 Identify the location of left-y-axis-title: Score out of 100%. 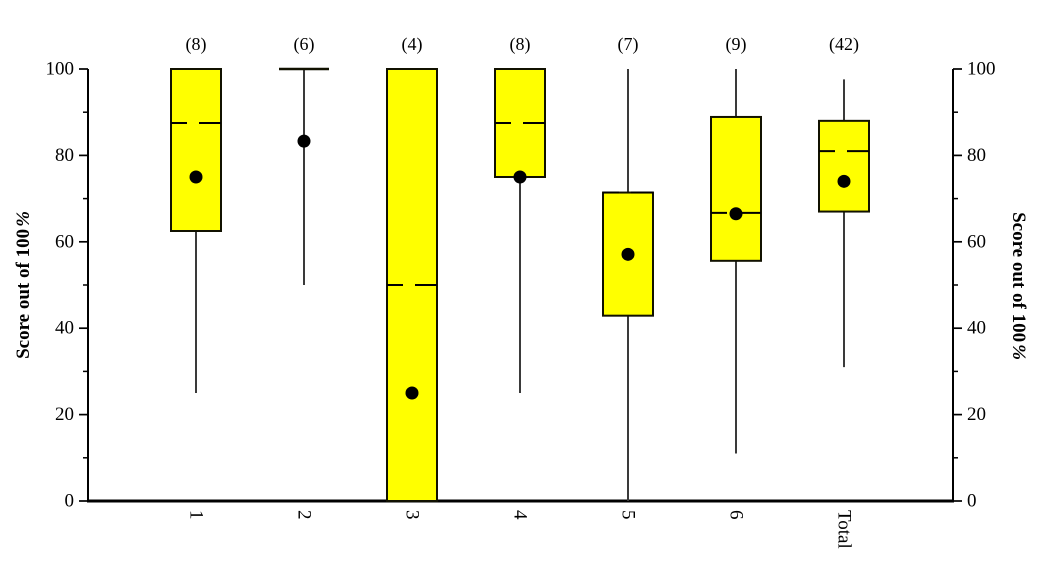
(24, 285).